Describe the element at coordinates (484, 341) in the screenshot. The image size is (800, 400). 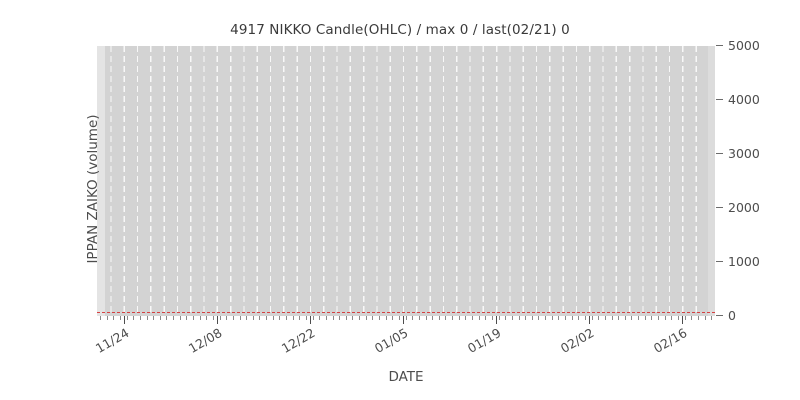
I see `x-axis-tick-label: 01/19` at that location.